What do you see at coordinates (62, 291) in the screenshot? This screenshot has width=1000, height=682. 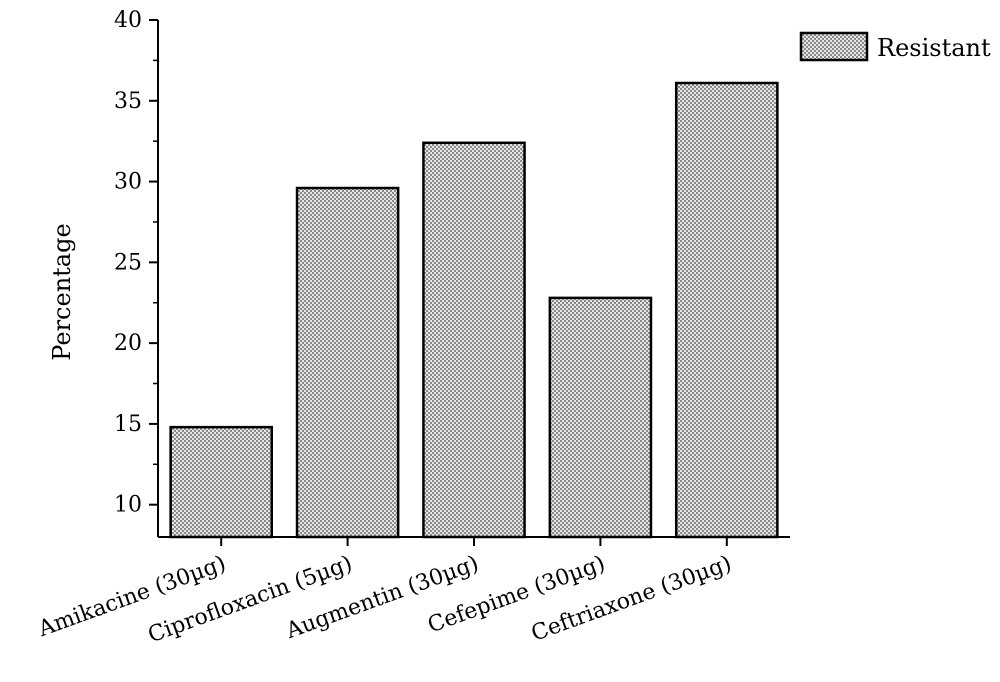 I see `y-axis-title: Percentage` at bounding box center [62, 291].